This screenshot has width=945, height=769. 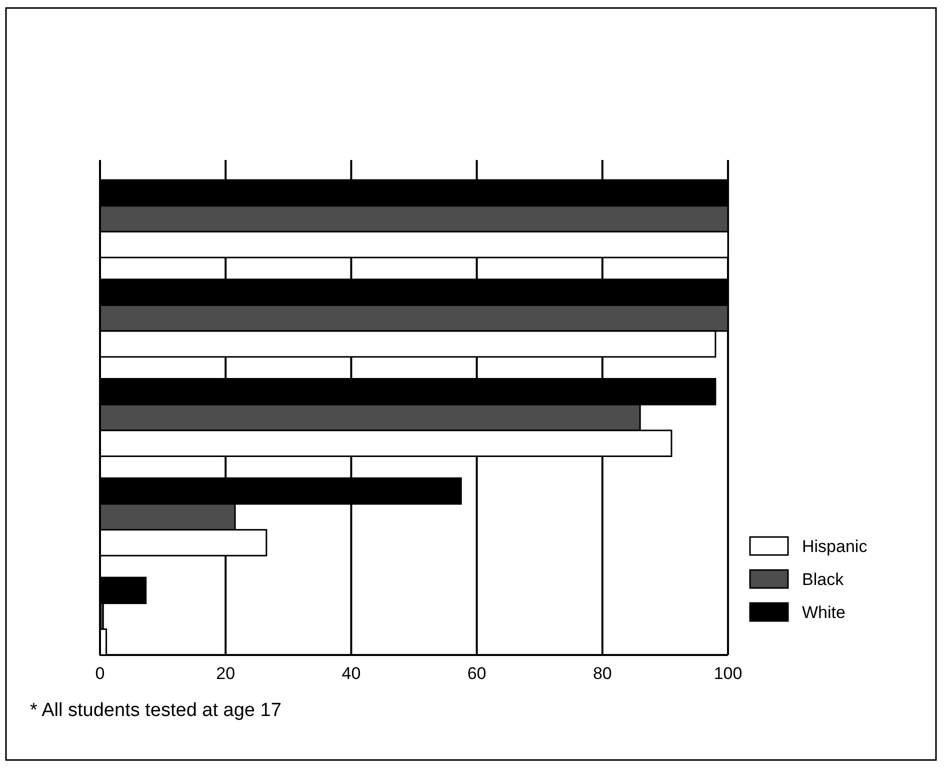 I want to click on legend-label: Black, so click(x=823, y=579).